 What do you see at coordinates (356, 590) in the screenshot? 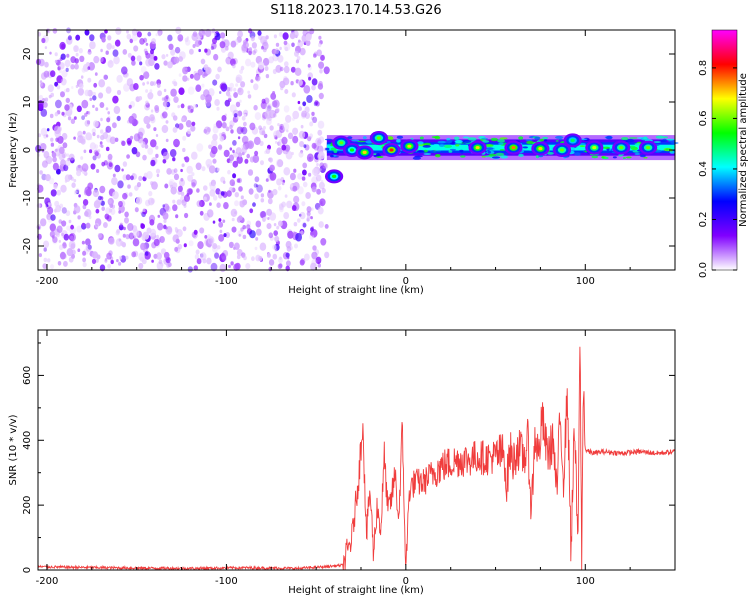
I see `snr-x-axis-label: Height of straight line (km)` at bounding box center [356, 590].